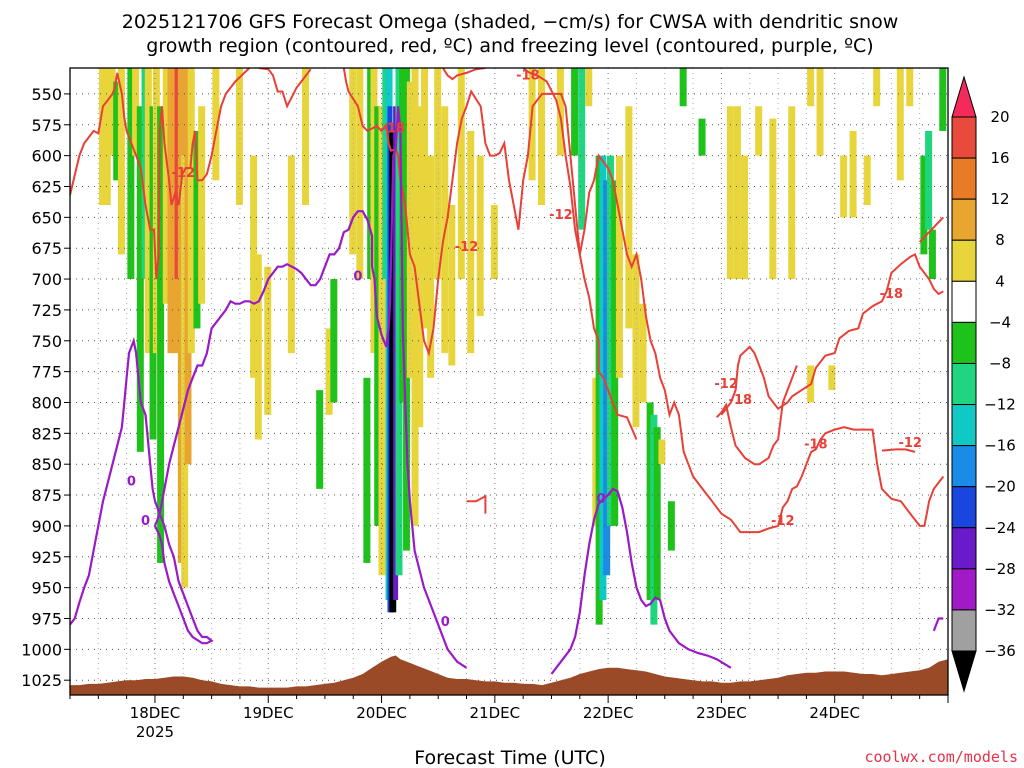 Image resolution: width=1024 pixels, height=768 pixels. What do you see at coordinates (46, 186) in the screenshot?
I see `y-tick-label-3: 625` at bounding box center [46, 186].